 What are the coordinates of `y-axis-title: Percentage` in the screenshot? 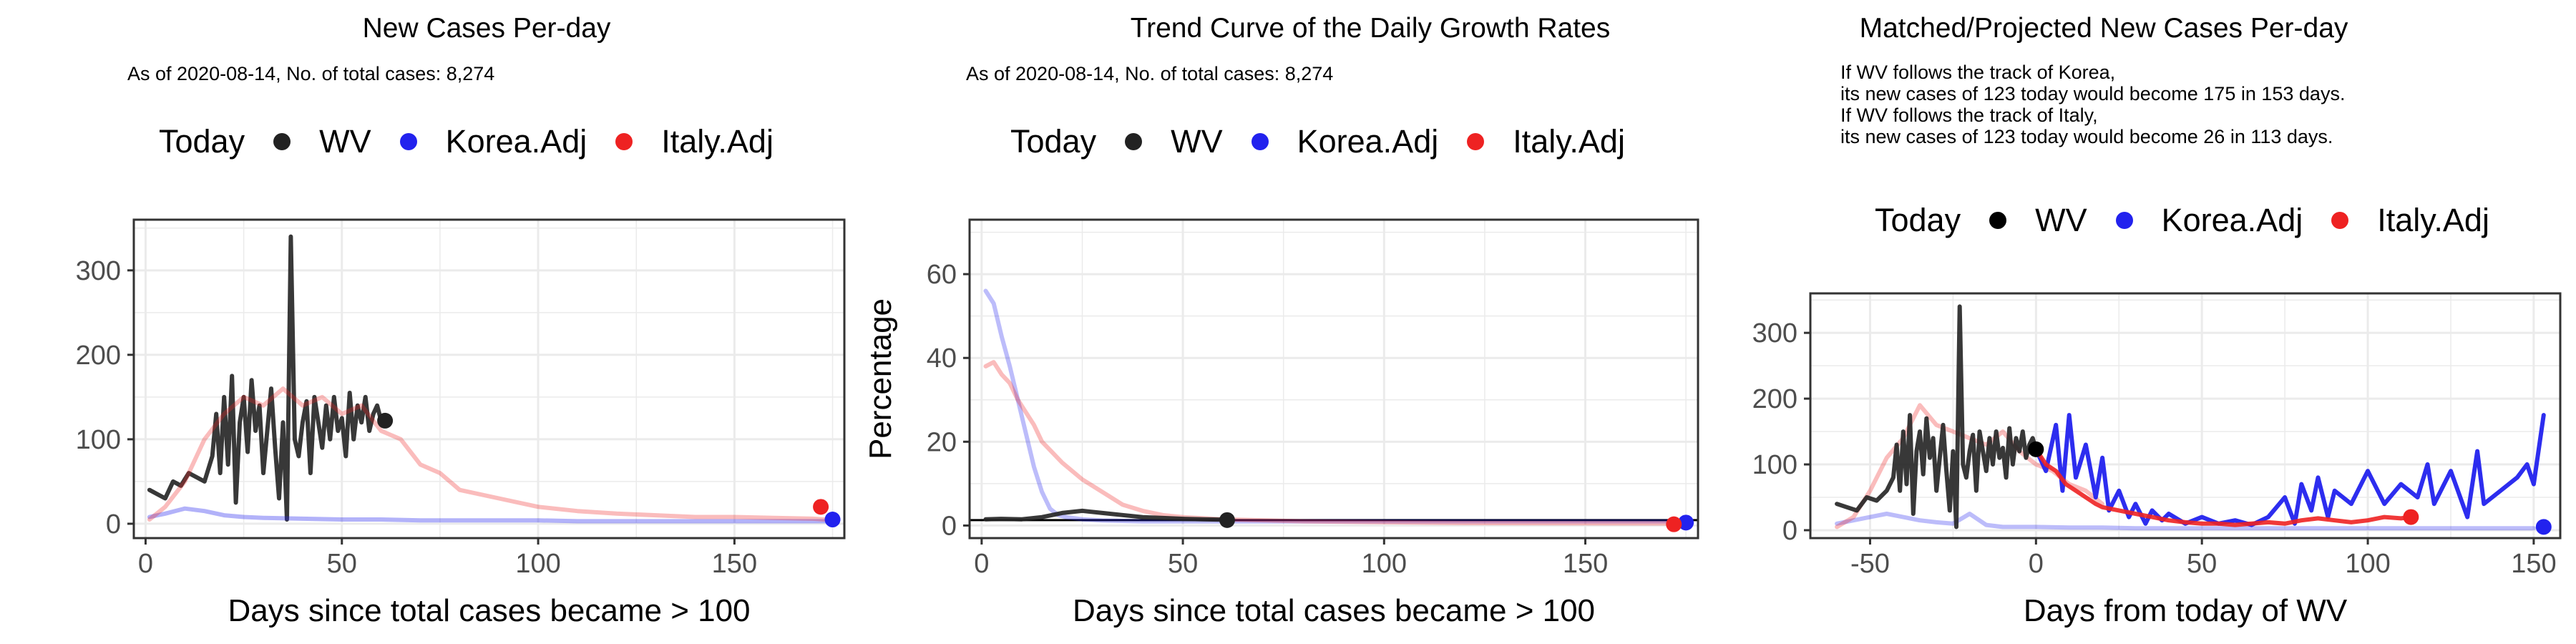 It's located at (880, 378).